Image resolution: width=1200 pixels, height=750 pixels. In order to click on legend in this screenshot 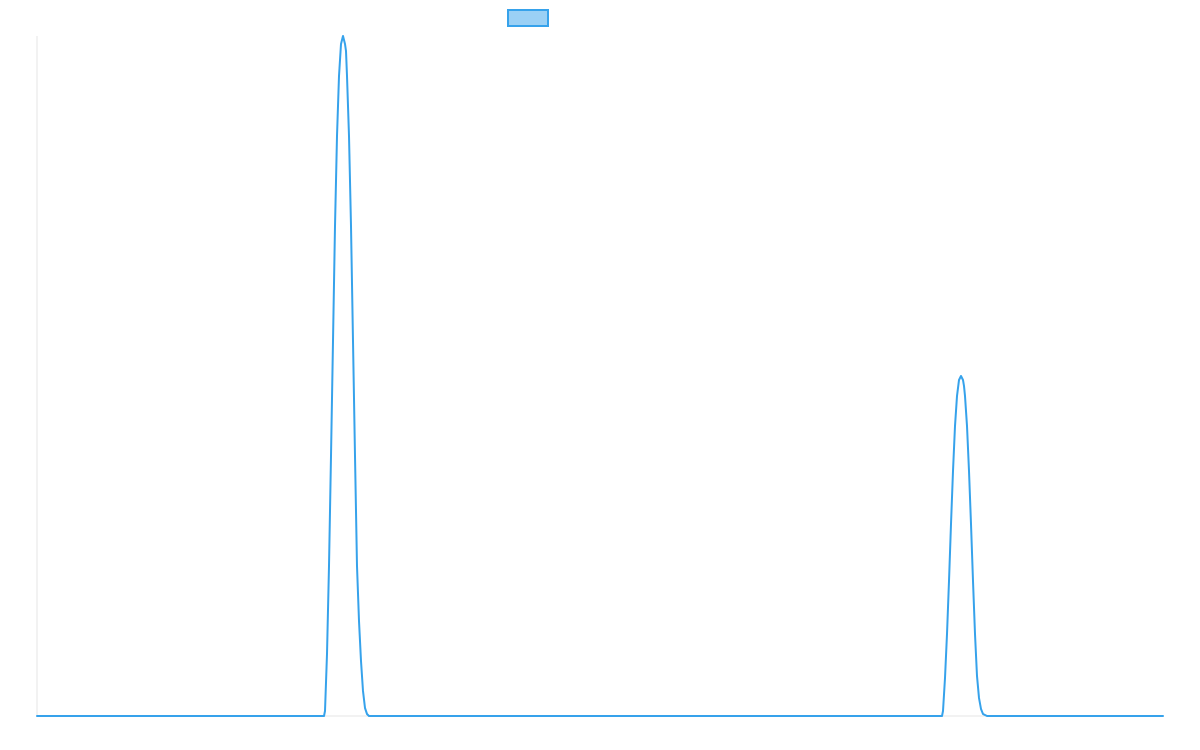, I will do `click(528, 18)`.